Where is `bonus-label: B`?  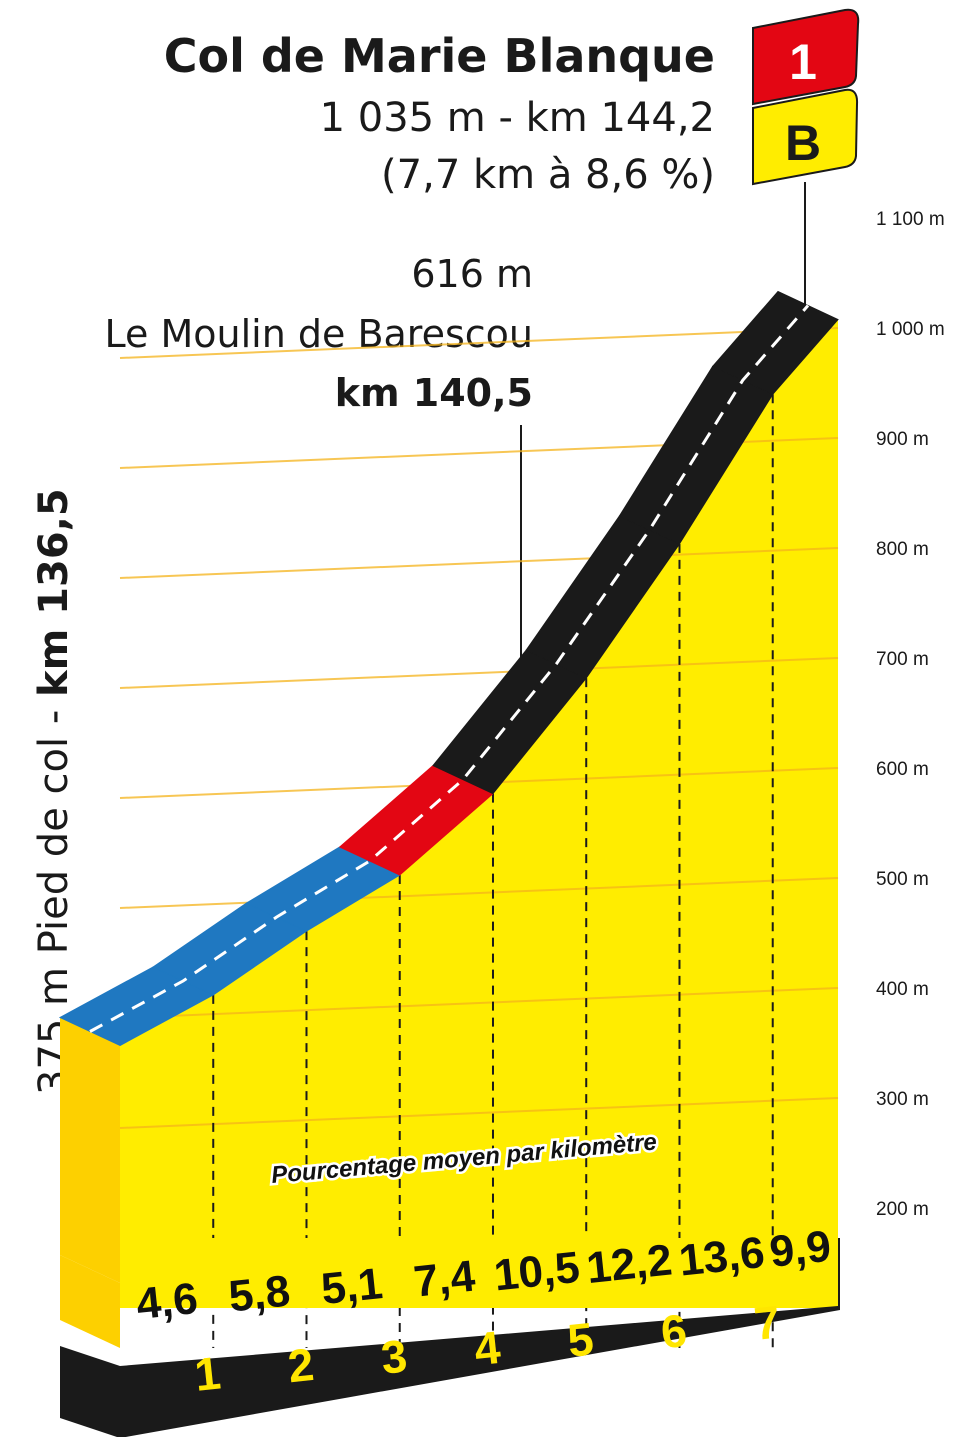 bonus-label: B is located at coordinates (803, 143).